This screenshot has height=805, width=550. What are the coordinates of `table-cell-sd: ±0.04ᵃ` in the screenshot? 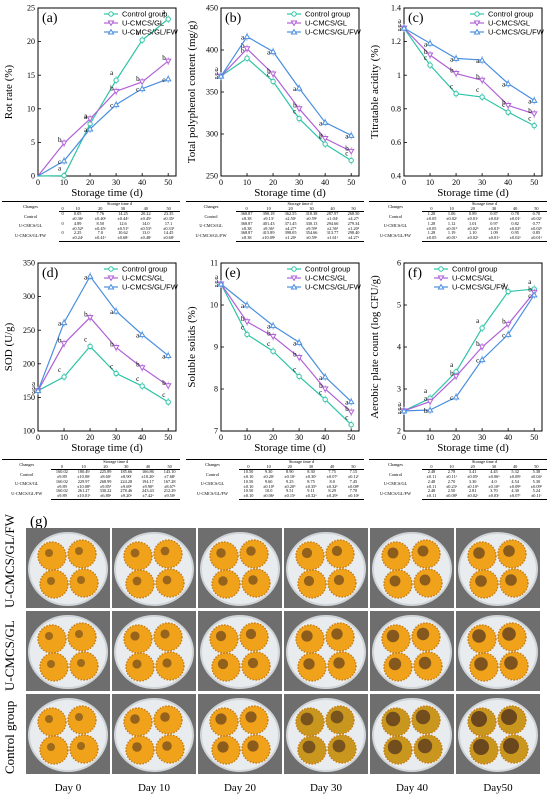 It's located at (536, 477).